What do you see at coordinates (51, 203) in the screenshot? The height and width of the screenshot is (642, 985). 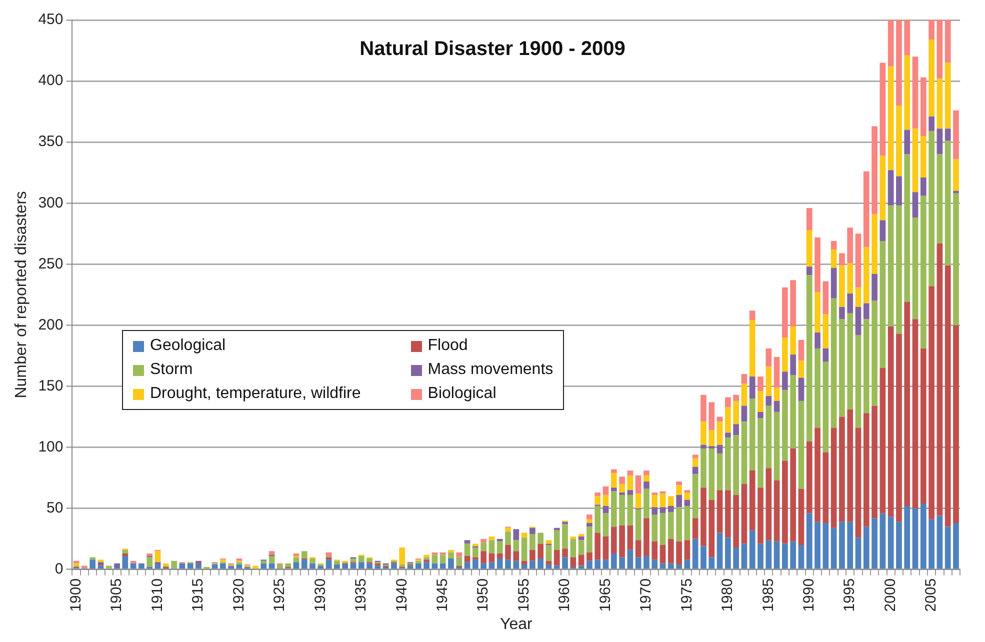 I see `y-tick-label: 300` at bounding box center [51, 203].